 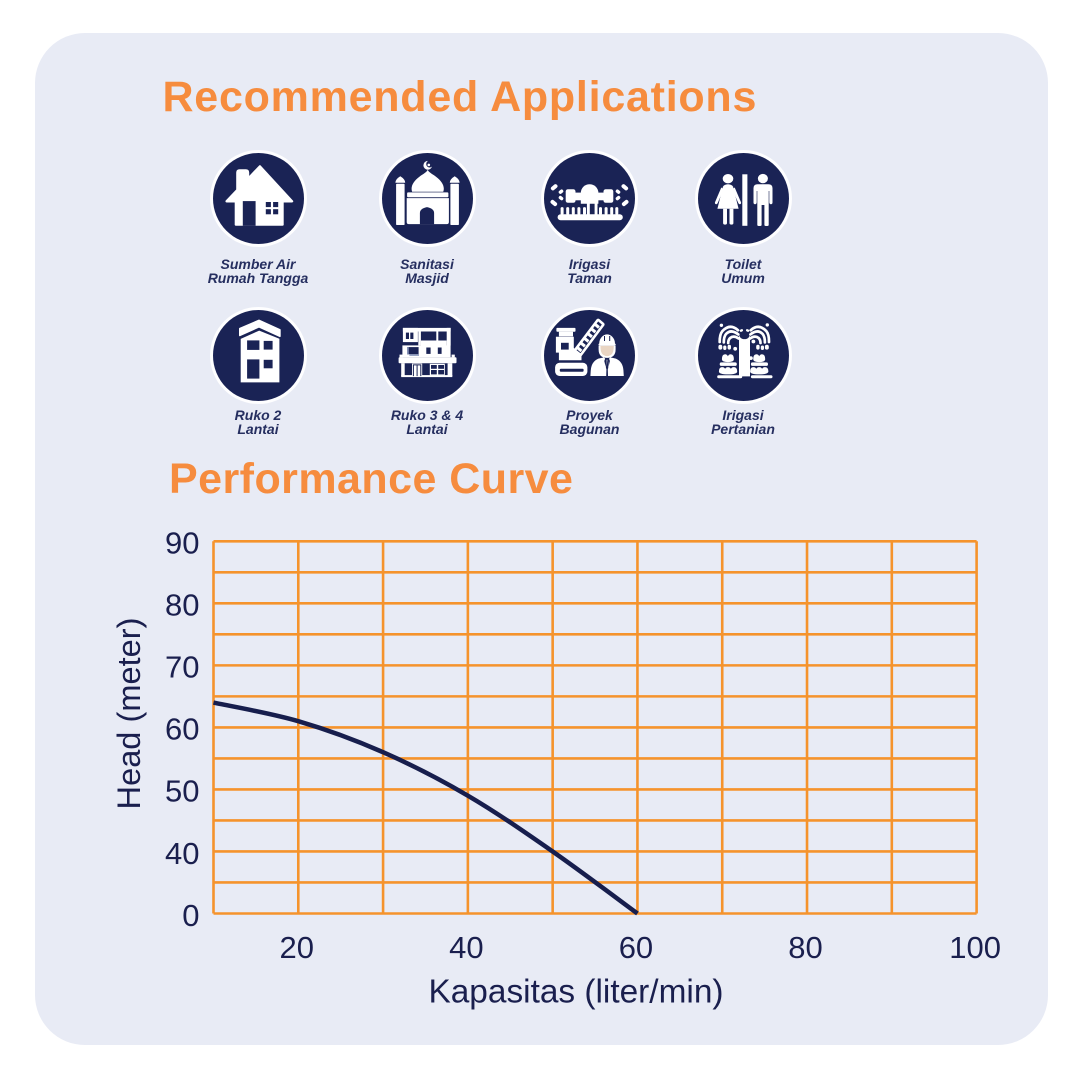 What do you see at coordinates (575, 992) in the screenshot?
I see `svg-text: Kapasitas (liter/min)` at bounding box center [575, 992].